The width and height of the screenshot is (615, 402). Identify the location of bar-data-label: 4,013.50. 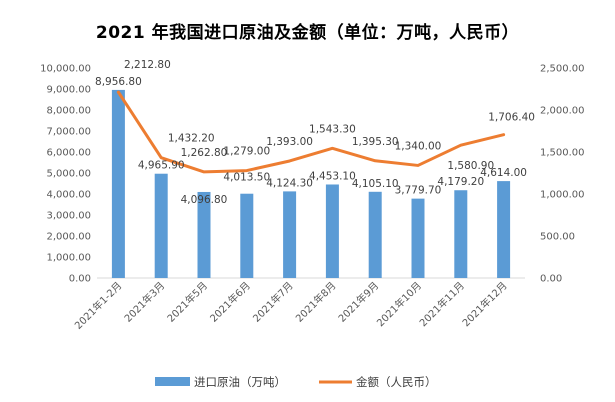
(246, 178).